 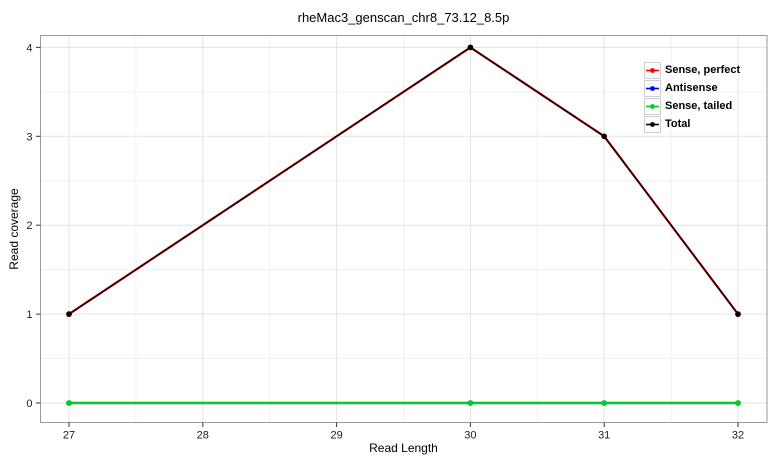 I want to click on chart-title: rheMac3_genscan_chr8_73.12_8.5p, so click(x=403, y=17).